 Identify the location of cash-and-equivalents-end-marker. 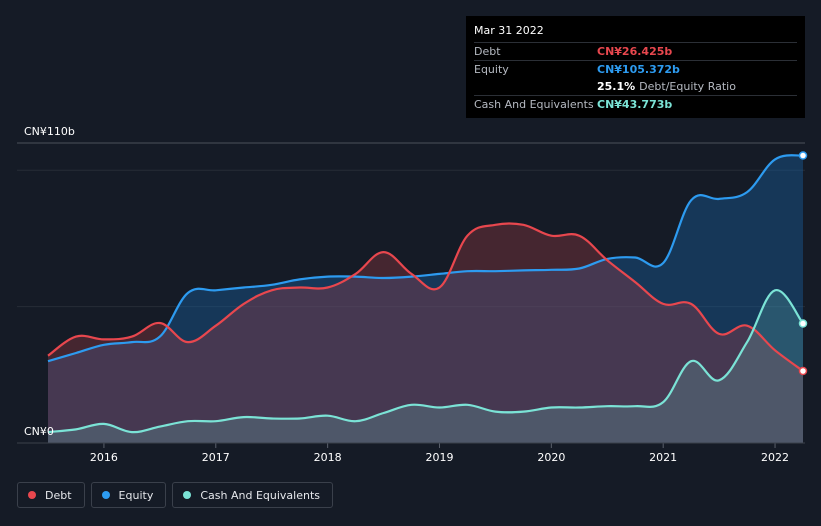
(803, 323).